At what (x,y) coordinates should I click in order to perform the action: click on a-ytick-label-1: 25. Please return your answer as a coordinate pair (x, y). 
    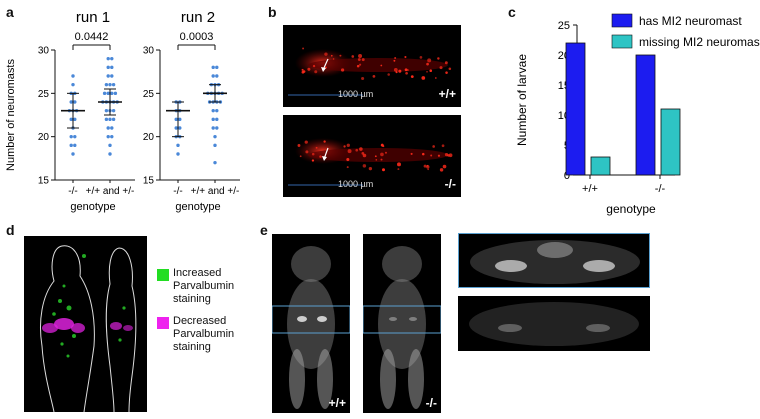
    Looking at the image, I should click on (149, 94).